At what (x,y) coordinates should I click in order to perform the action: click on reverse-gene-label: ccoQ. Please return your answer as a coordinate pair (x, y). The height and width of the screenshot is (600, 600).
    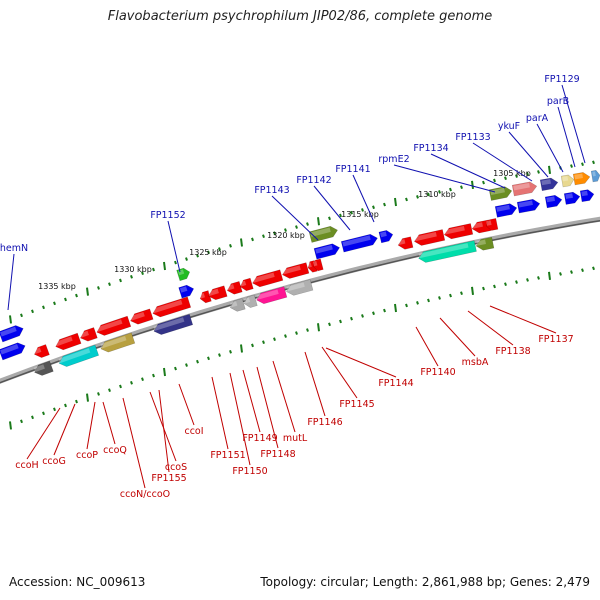
    Looking at the image, I should click on (115, 450).